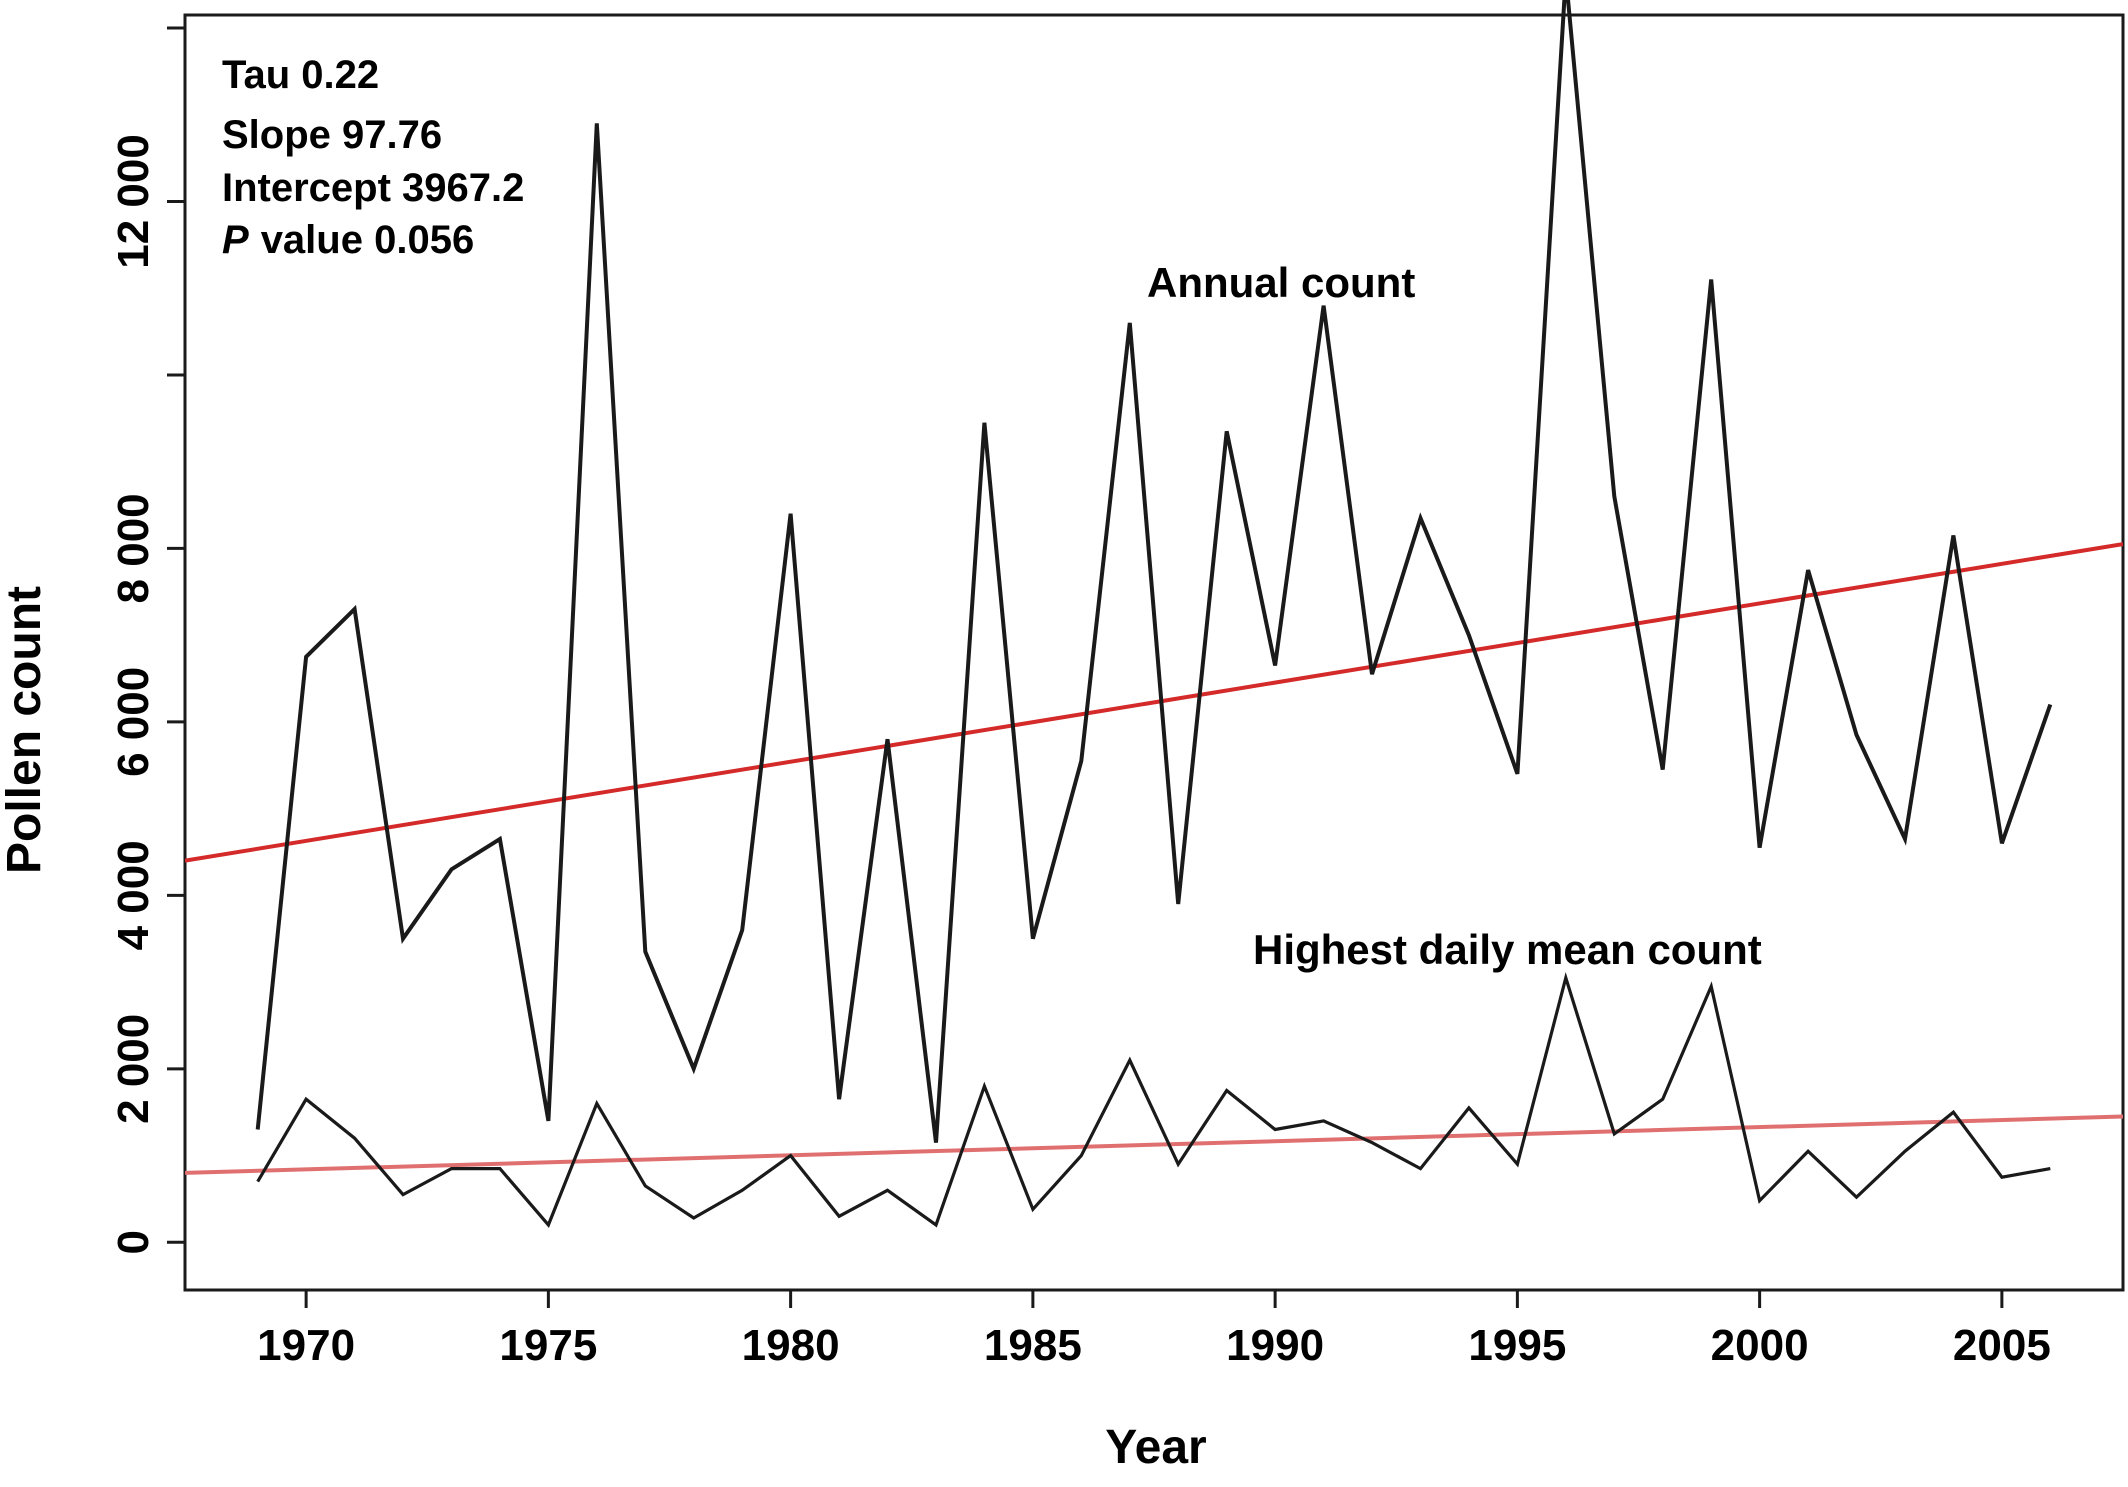 The height and width of the screenshot is (1487, 2128). Describe the element at coordinates (133, 548) in the screenshot. I see `y-tick-label: 8 000` at that location.